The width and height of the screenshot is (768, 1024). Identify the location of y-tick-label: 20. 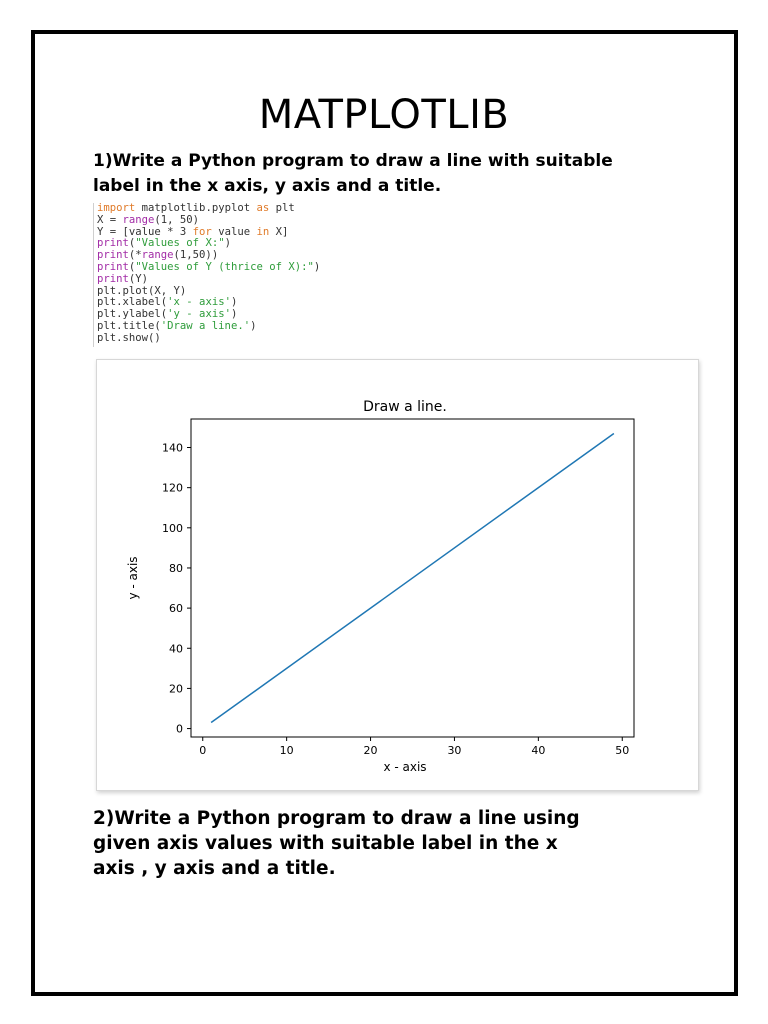
(176, 688).